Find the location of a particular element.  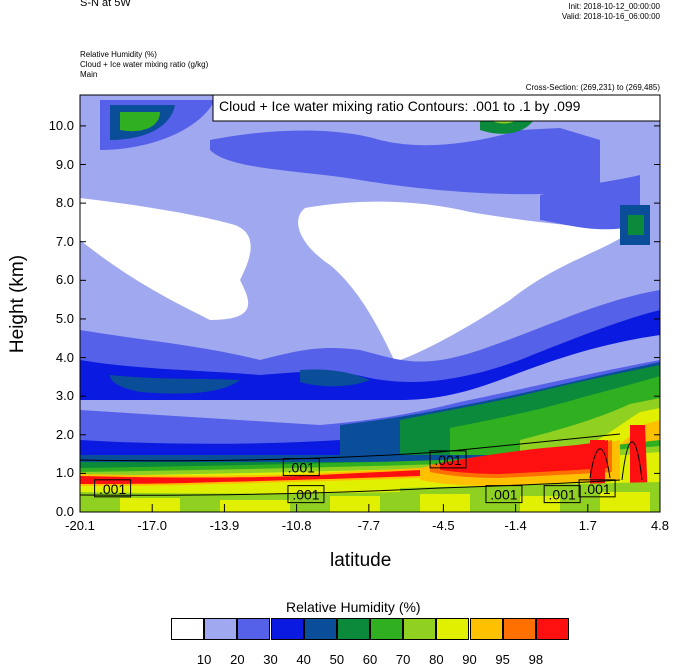

field-label-rh: Relative Humidity (%) is located at coordinates (118, 54).